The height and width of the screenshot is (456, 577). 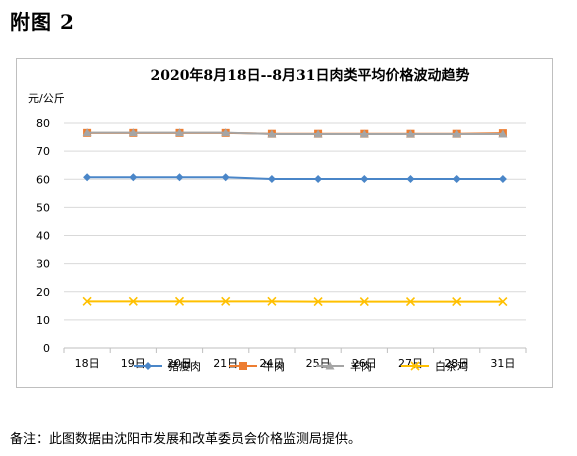 I want to click on y-tick-label: 20, so click(x=43, y=292).